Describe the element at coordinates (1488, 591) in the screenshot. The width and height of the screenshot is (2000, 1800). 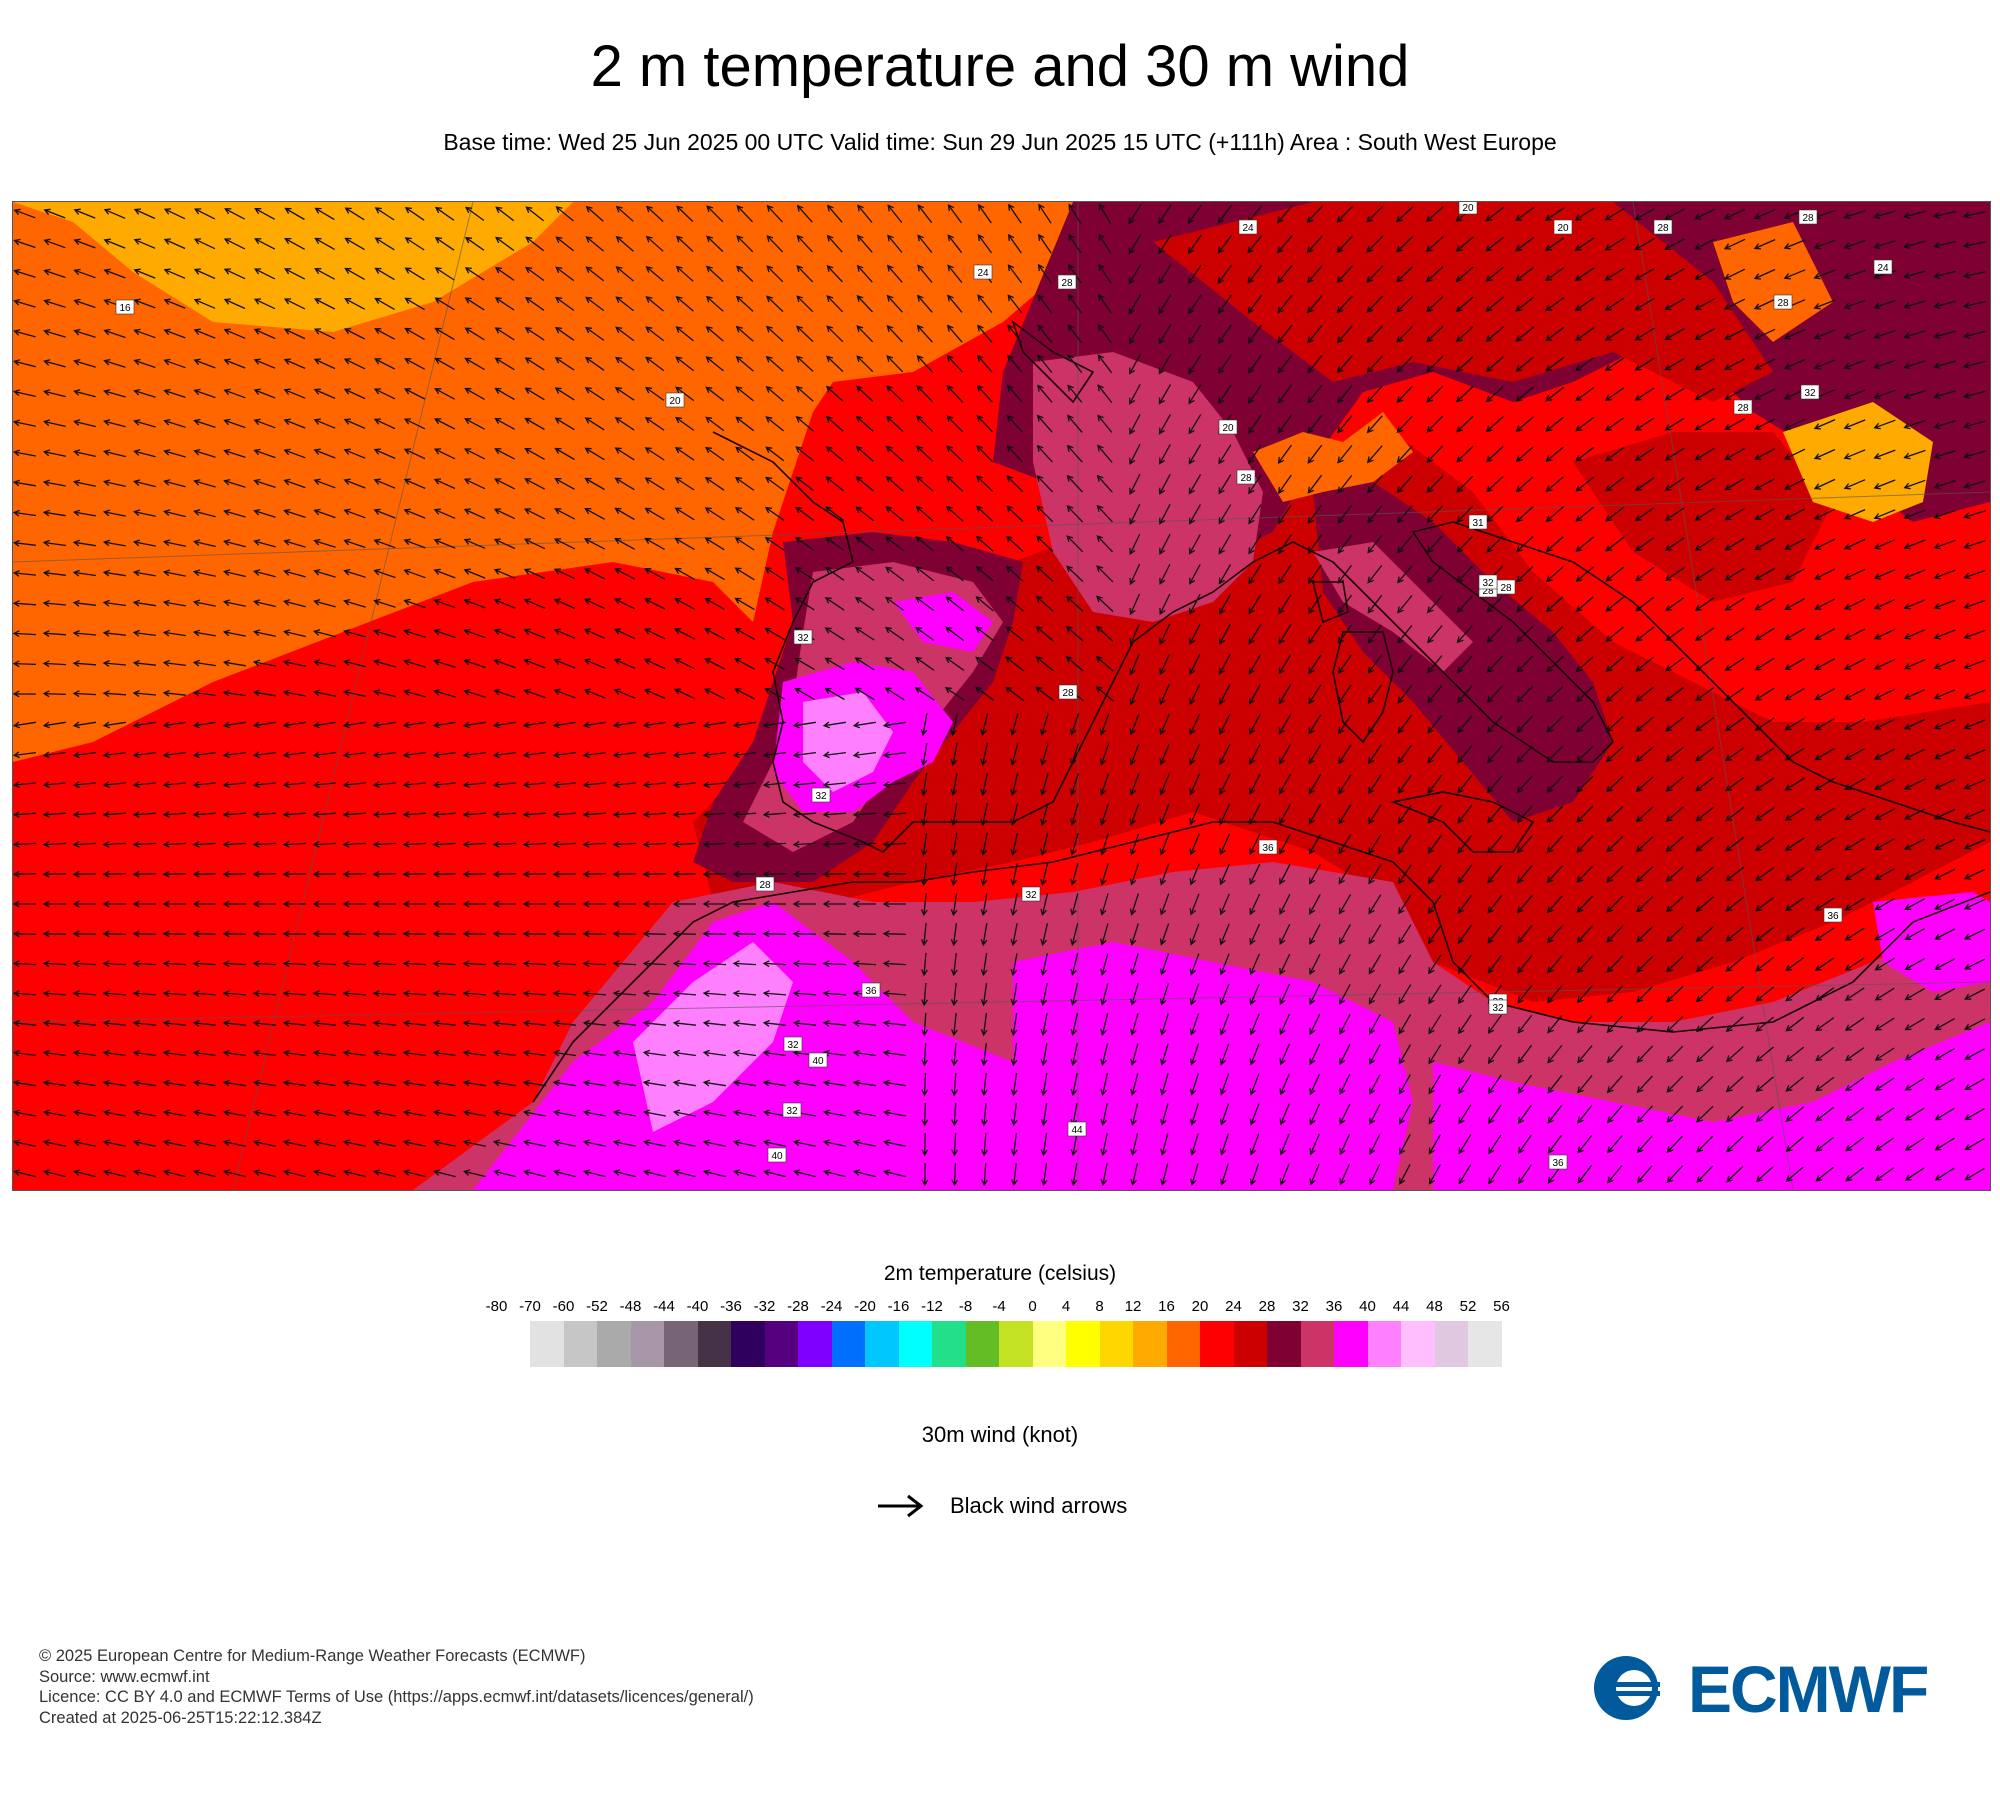
I see `svg-text: 28` at that location.